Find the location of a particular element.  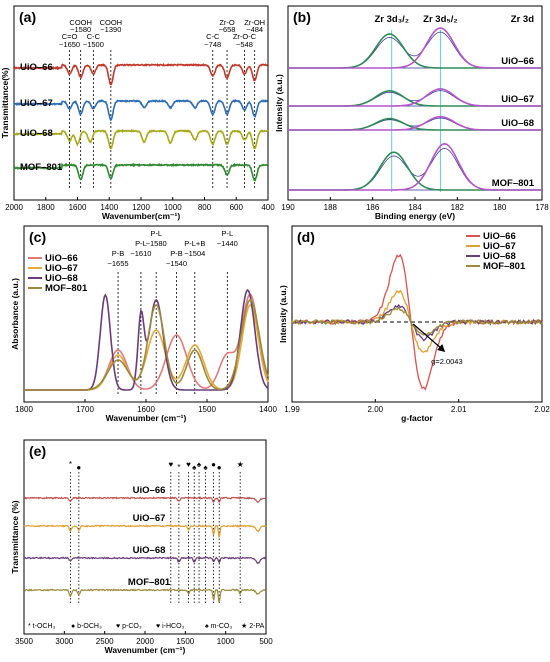

panel-d-legend-label: UiO–67 is located at coordinates (499, 246).